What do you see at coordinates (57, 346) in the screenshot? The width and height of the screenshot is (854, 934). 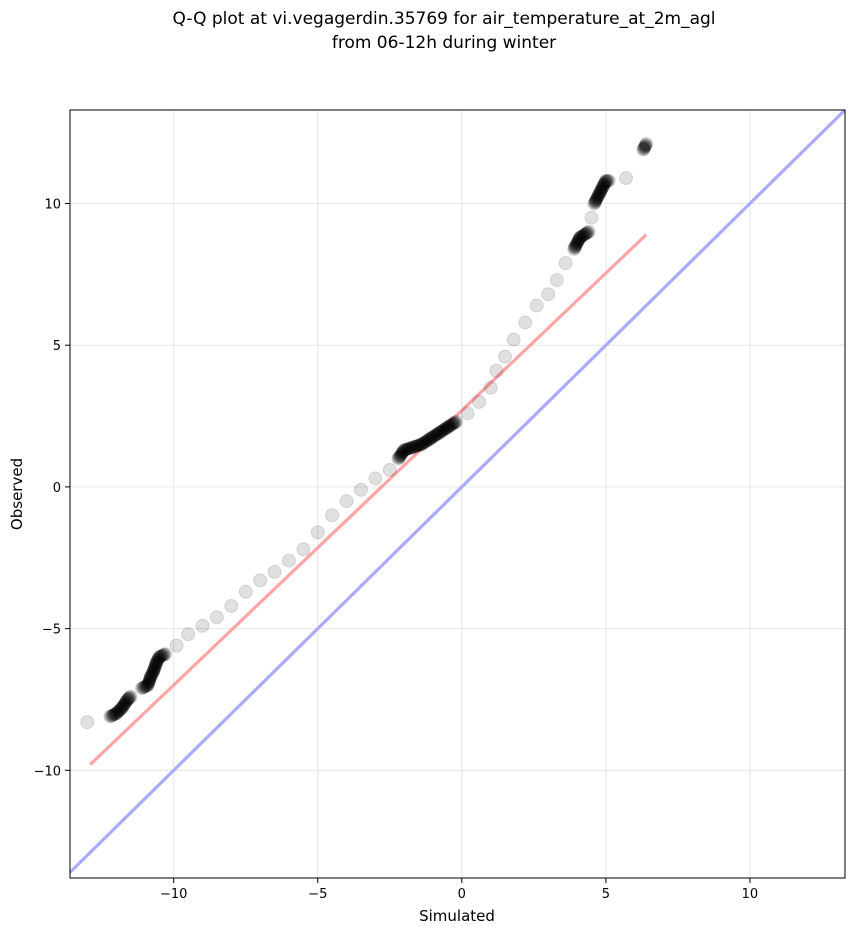 I see `y-tick-label: 5` at bounding box center [57, 346].